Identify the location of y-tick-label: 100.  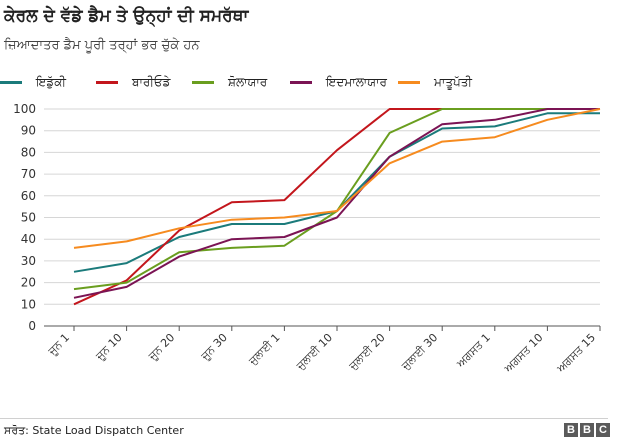
(24, 109).